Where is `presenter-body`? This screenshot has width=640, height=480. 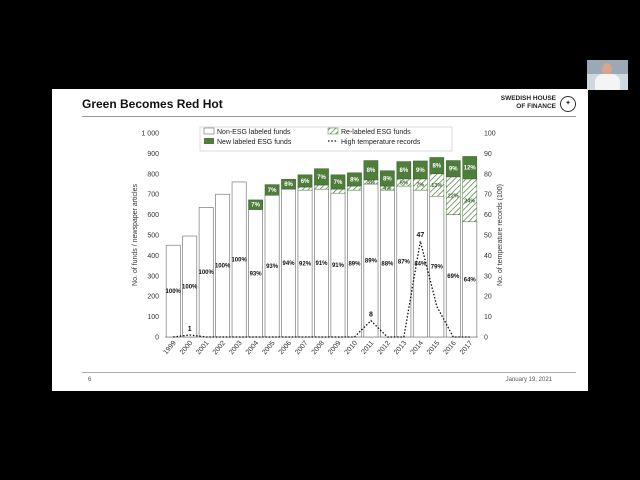
presenter-body is located at coordinates (607, 82).